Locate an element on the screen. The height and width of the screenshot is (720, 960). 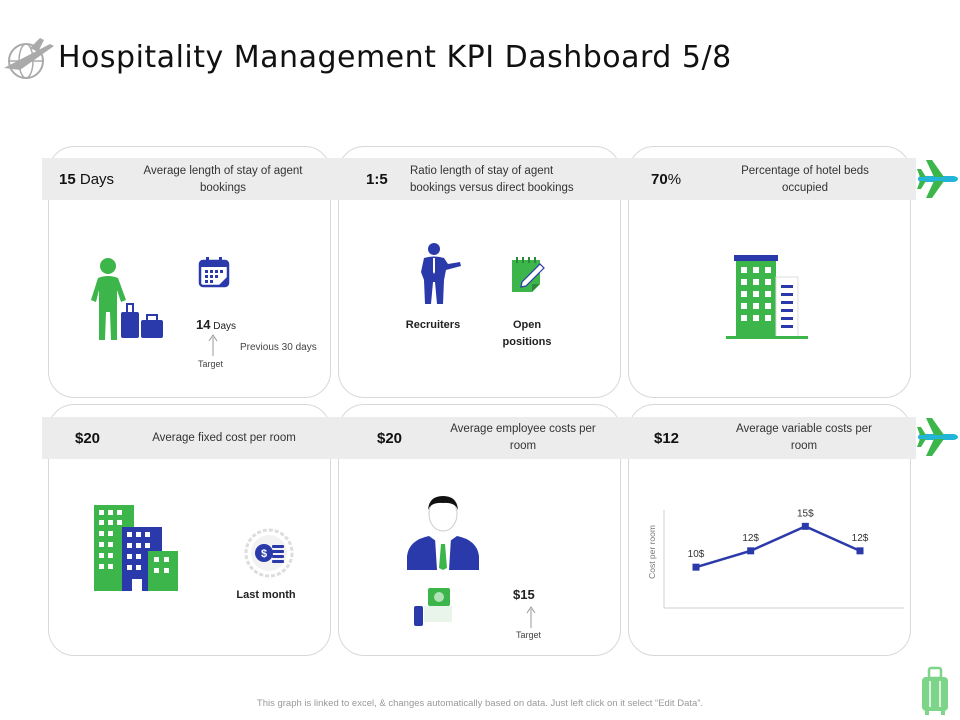
kpi-value-bed-occupancy: 70% is located at coordinates (666, 179).